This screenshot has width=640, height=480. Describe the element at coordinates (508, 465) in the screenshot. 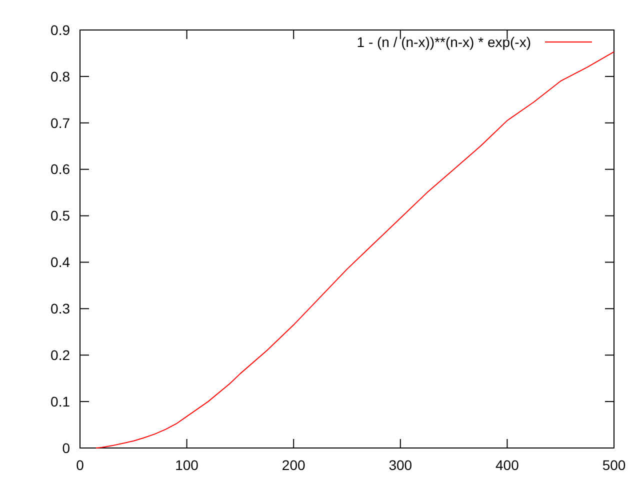

I see `x-tick-label: 400` at that location.